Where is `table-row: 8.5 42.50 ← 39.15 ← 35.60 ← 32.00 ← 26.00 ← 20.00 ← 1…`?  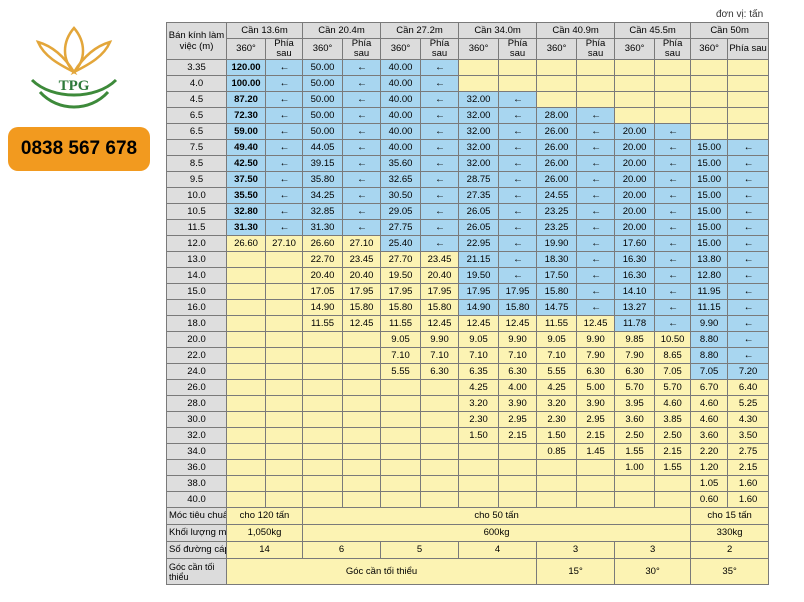 table-row: 8.5 42.50 ← 39.15 ← 35.60 ← 32.00 ← 26.00 ← 20.00 ← 1… is located at coordinates (468, 163).